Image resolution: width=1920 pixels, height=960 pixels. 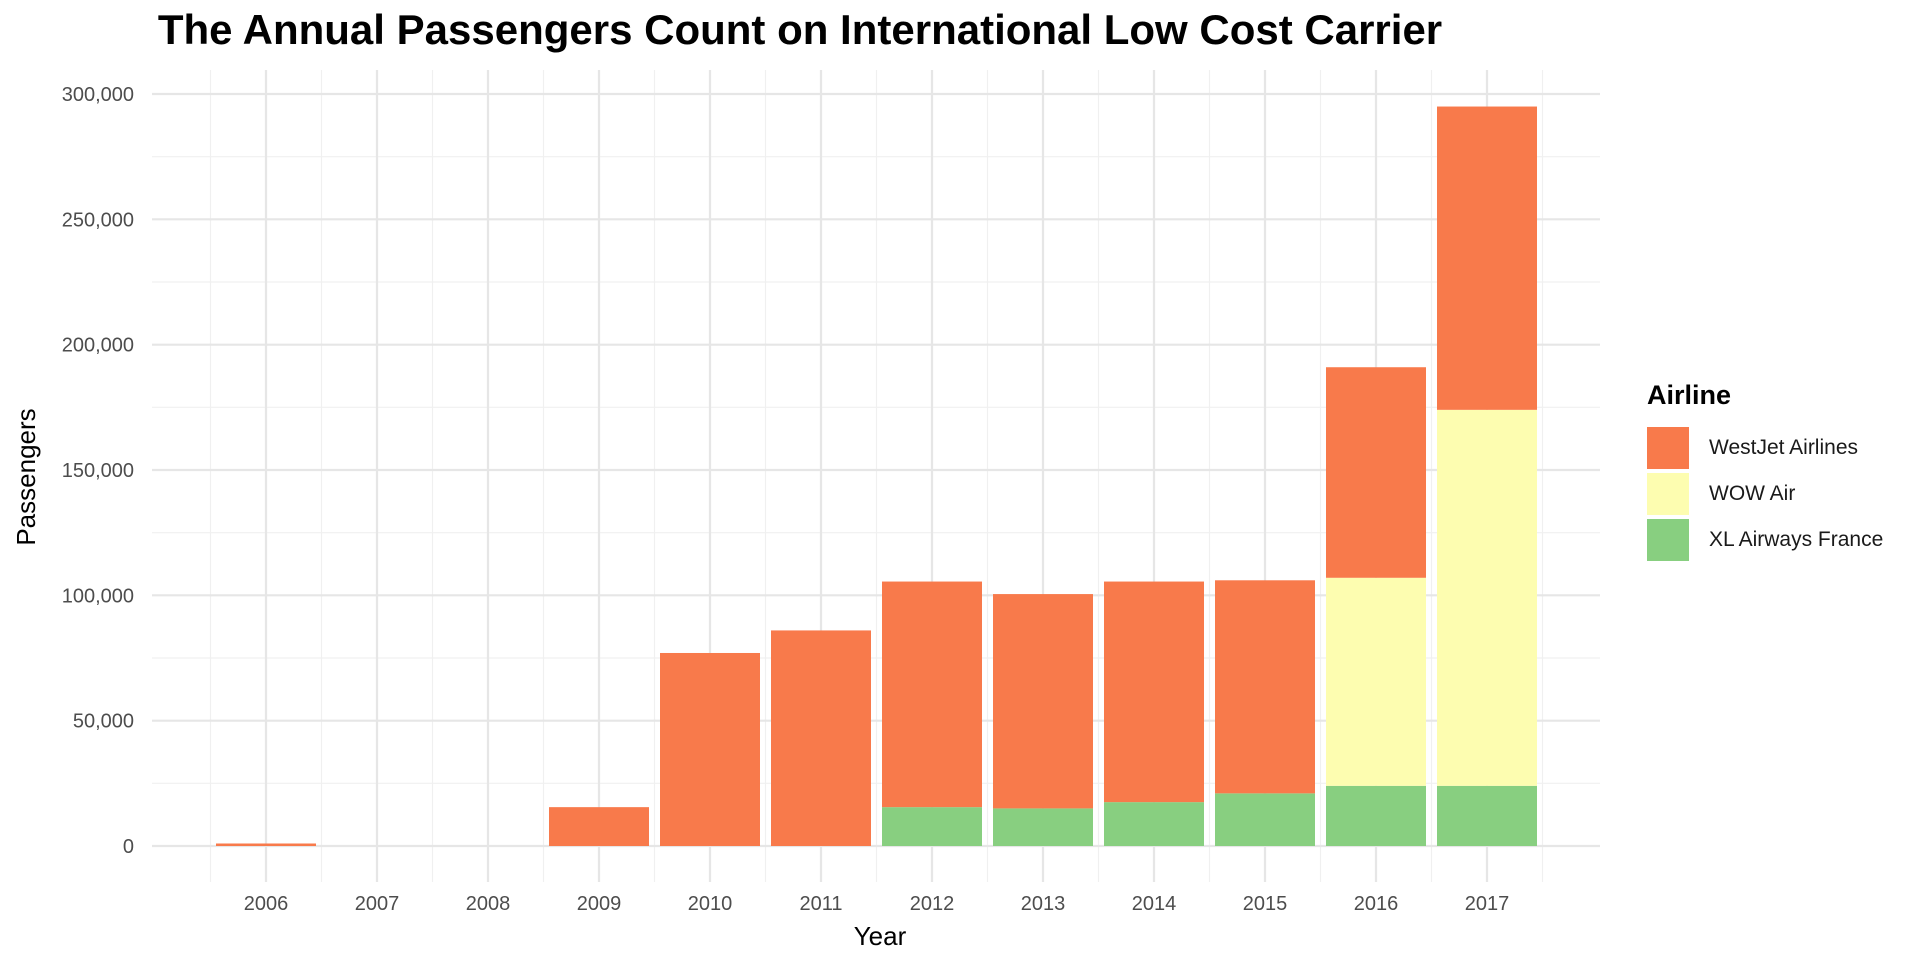 What do you see at coordinates (1783, 447) in the screenshot?
I see `legend-label: WestJet Airlines` at bounding box center [1783, 447].